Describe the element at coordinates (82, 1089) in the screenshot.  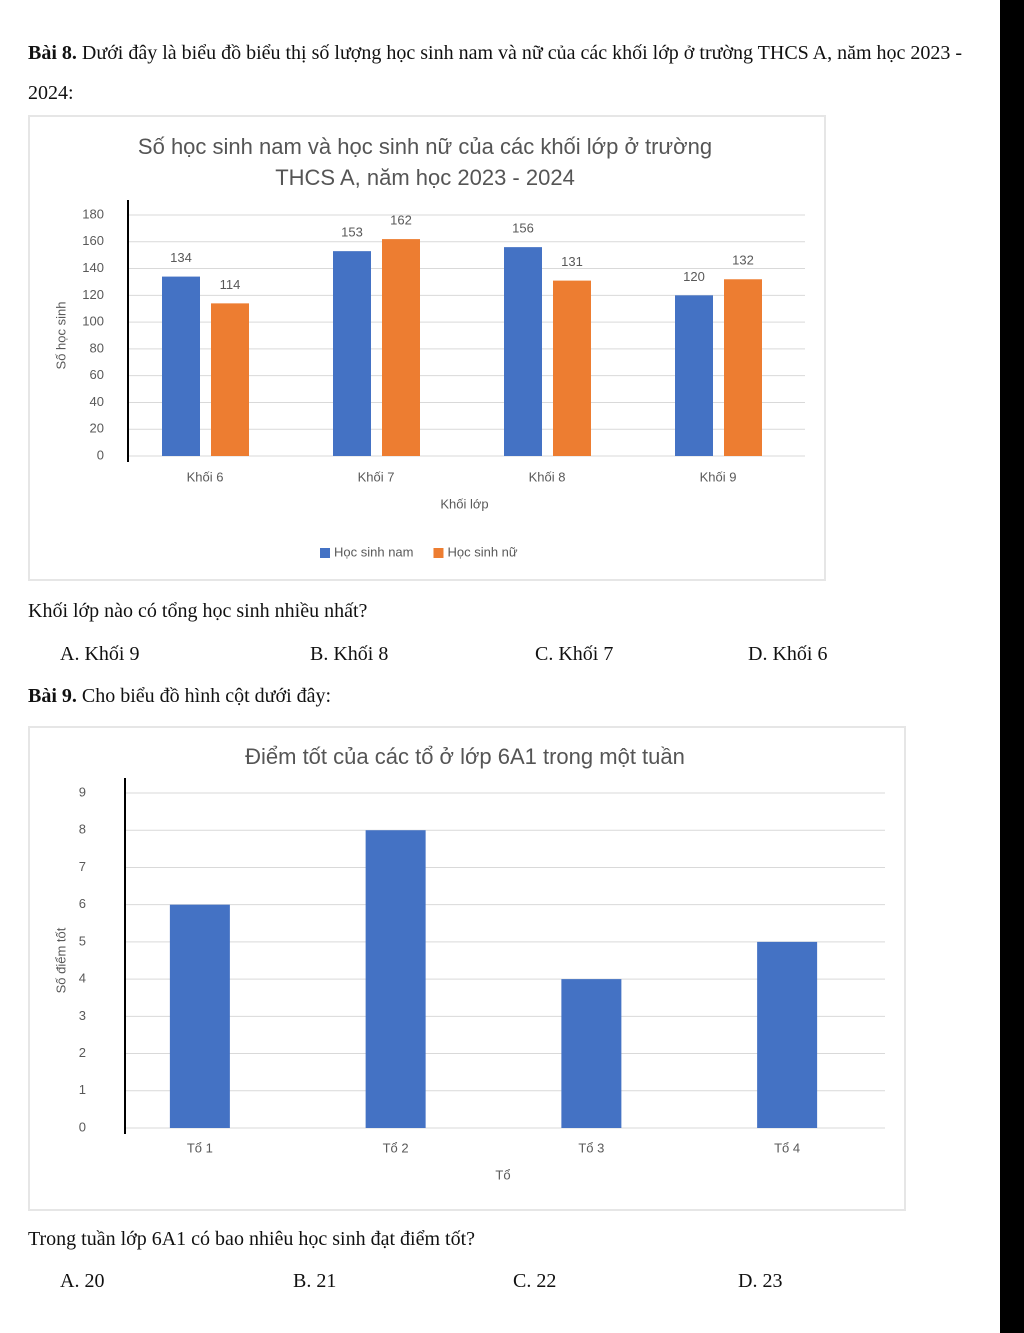
I see `y-tick-label: 1` at that location.